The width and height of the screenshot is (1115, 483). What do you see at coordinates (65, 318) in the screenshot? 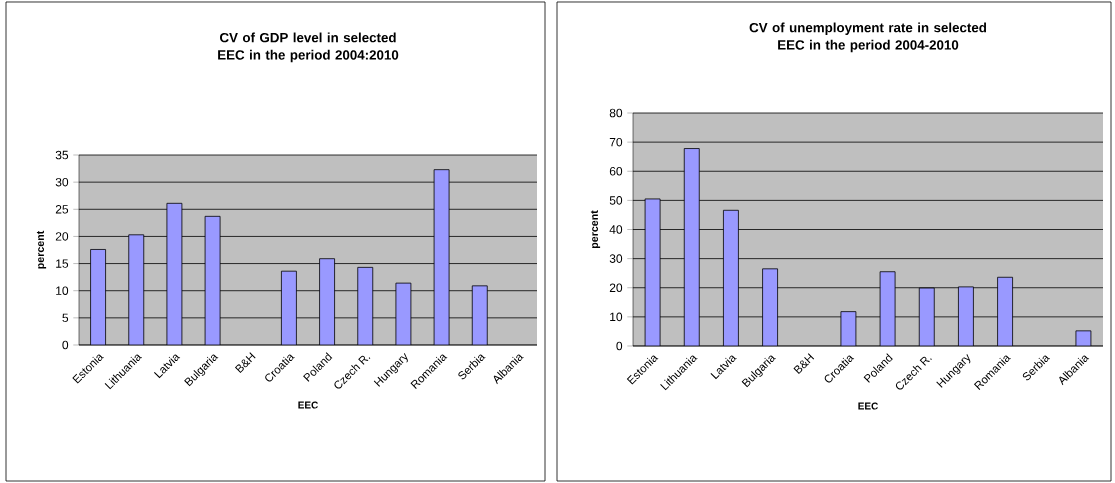
I see `y-tick-label: 5` at bounding box center [65, 318].